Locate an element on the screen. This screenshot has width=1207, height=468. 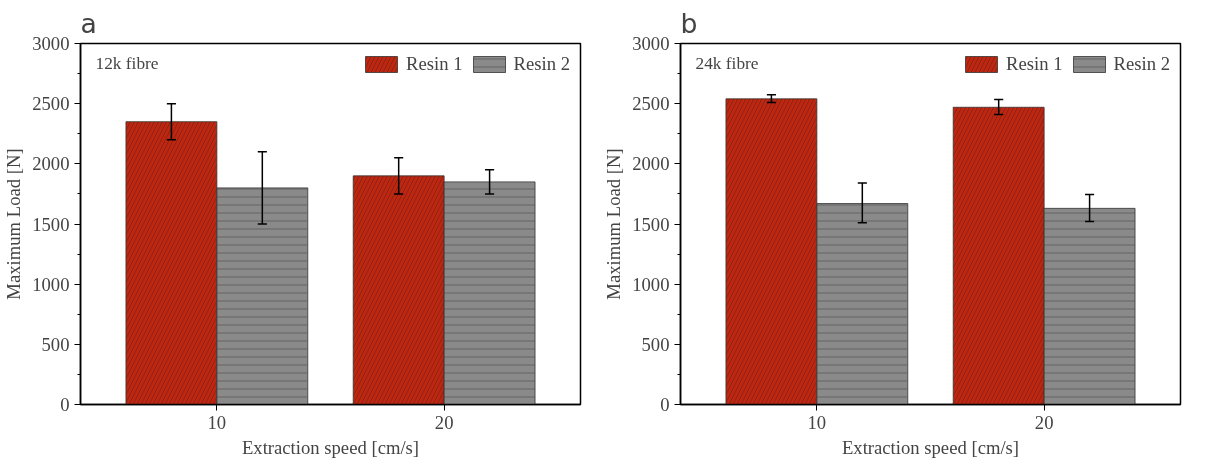
annotation: 24k fibre is located at coordinates (727, 64).